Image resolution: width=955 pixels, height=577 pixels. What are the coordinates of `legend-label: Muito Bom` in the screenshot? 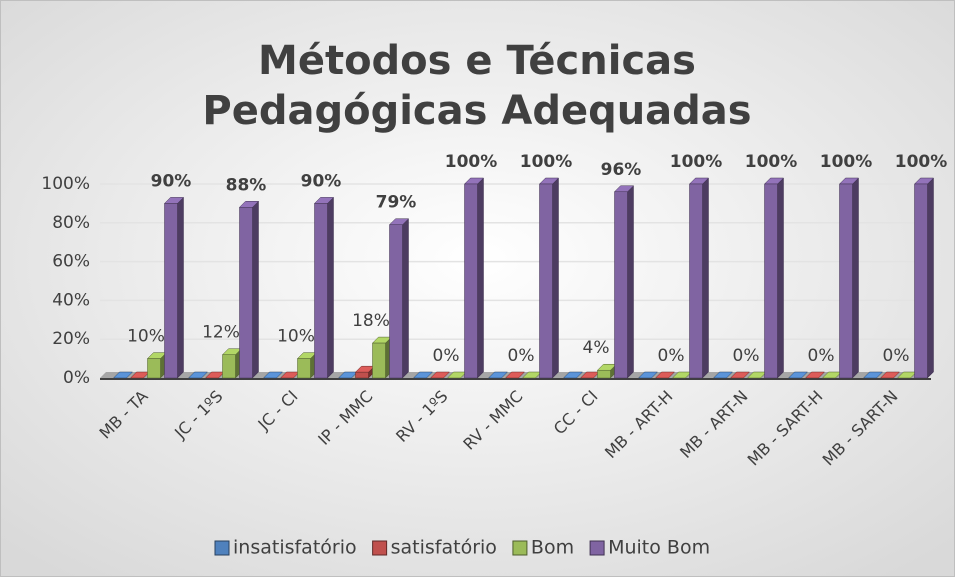 It's located at (659, 548).